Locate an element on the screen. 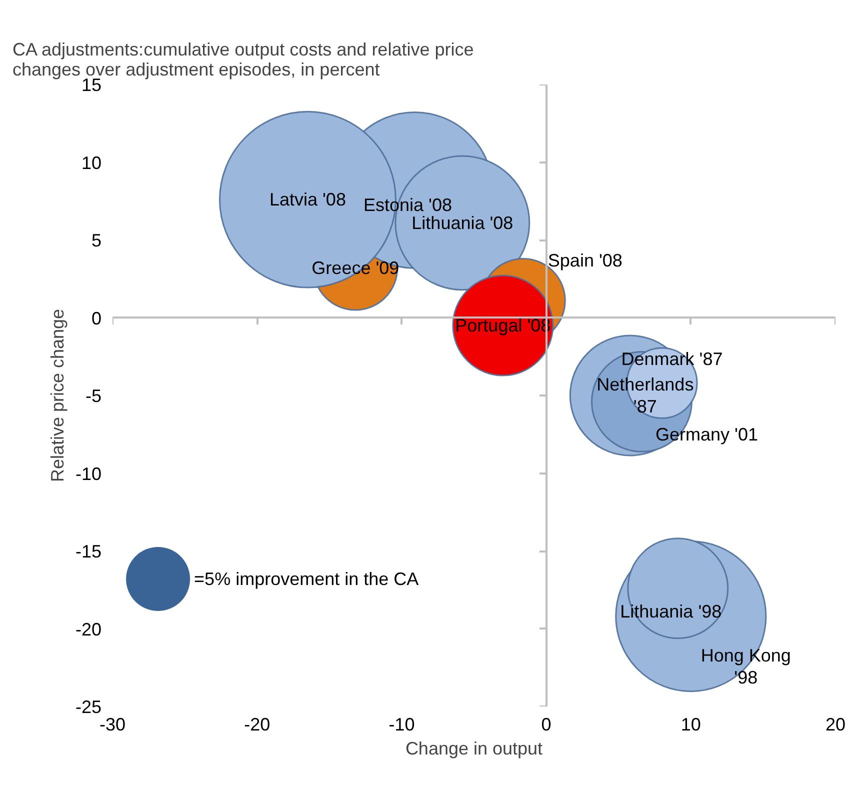  legend-label: =5% improvement in the CA is located at coordinates (306, 578).